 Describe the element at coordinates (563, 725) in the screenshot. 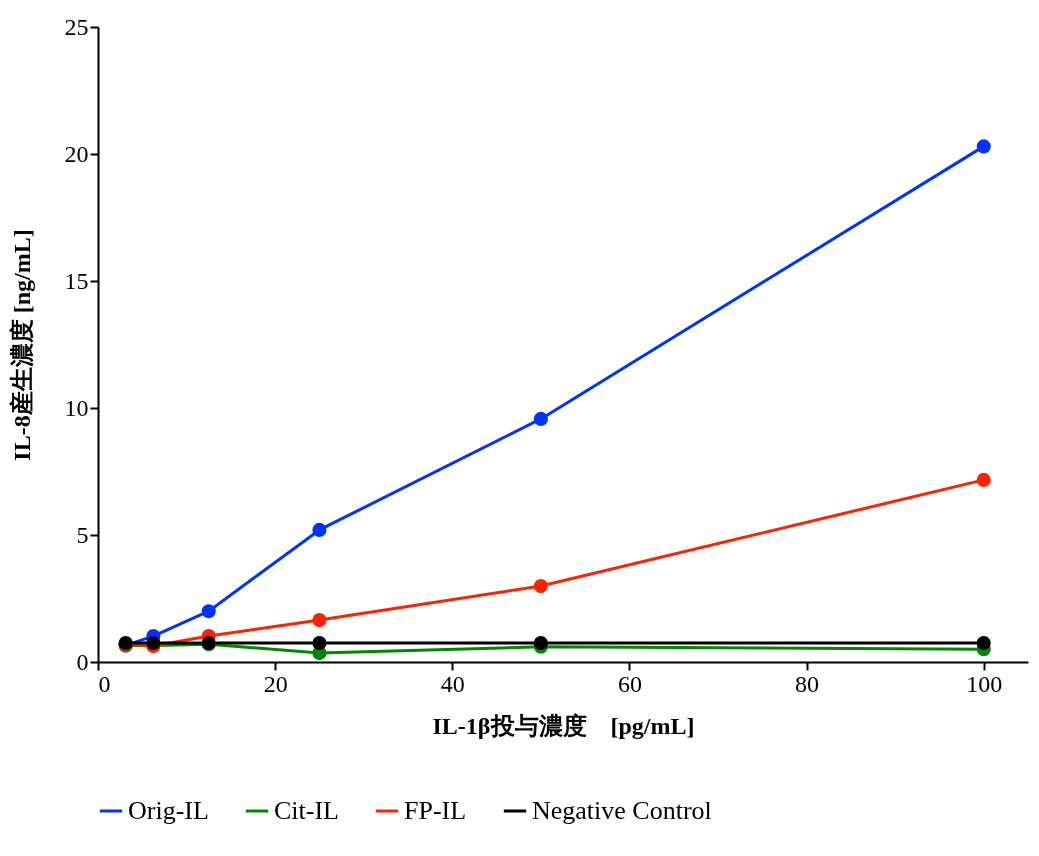

I see `x-axis-title: IL-1β投与濃度 [pg/mL]` at that location.